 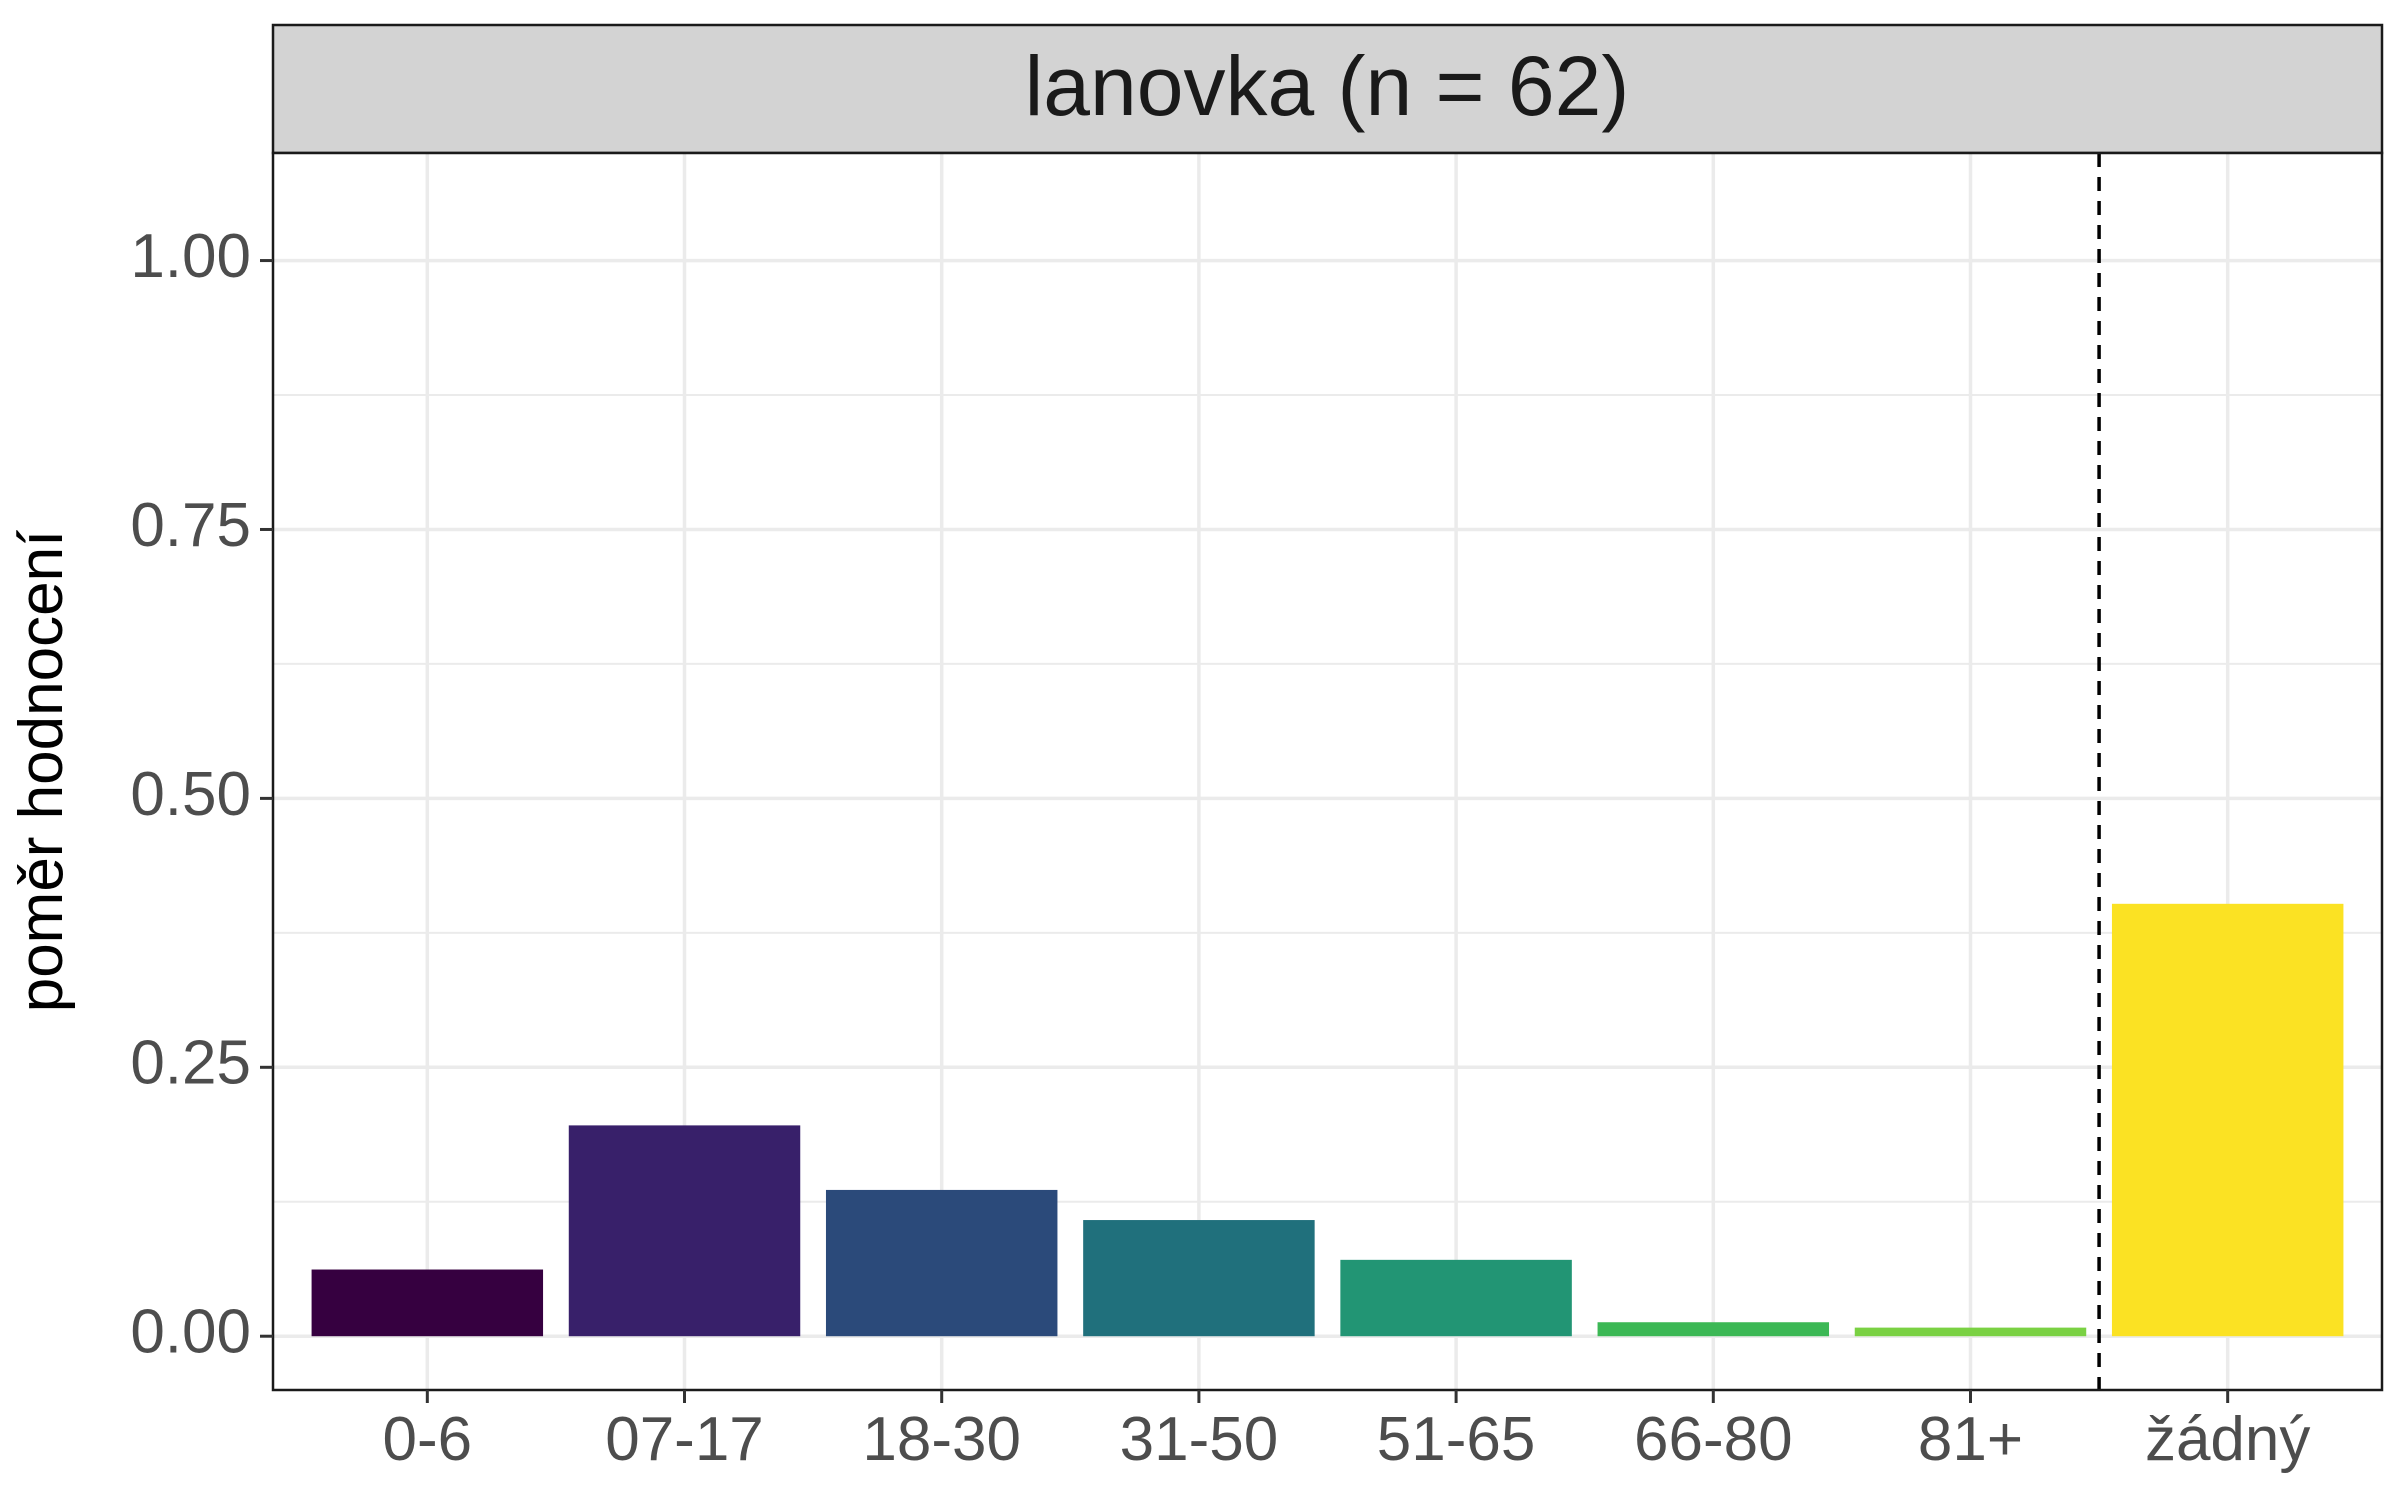 I want to click on y-axis: 0.00 0.25 0.50 0.75 1.00, so click(x=201, y=794).